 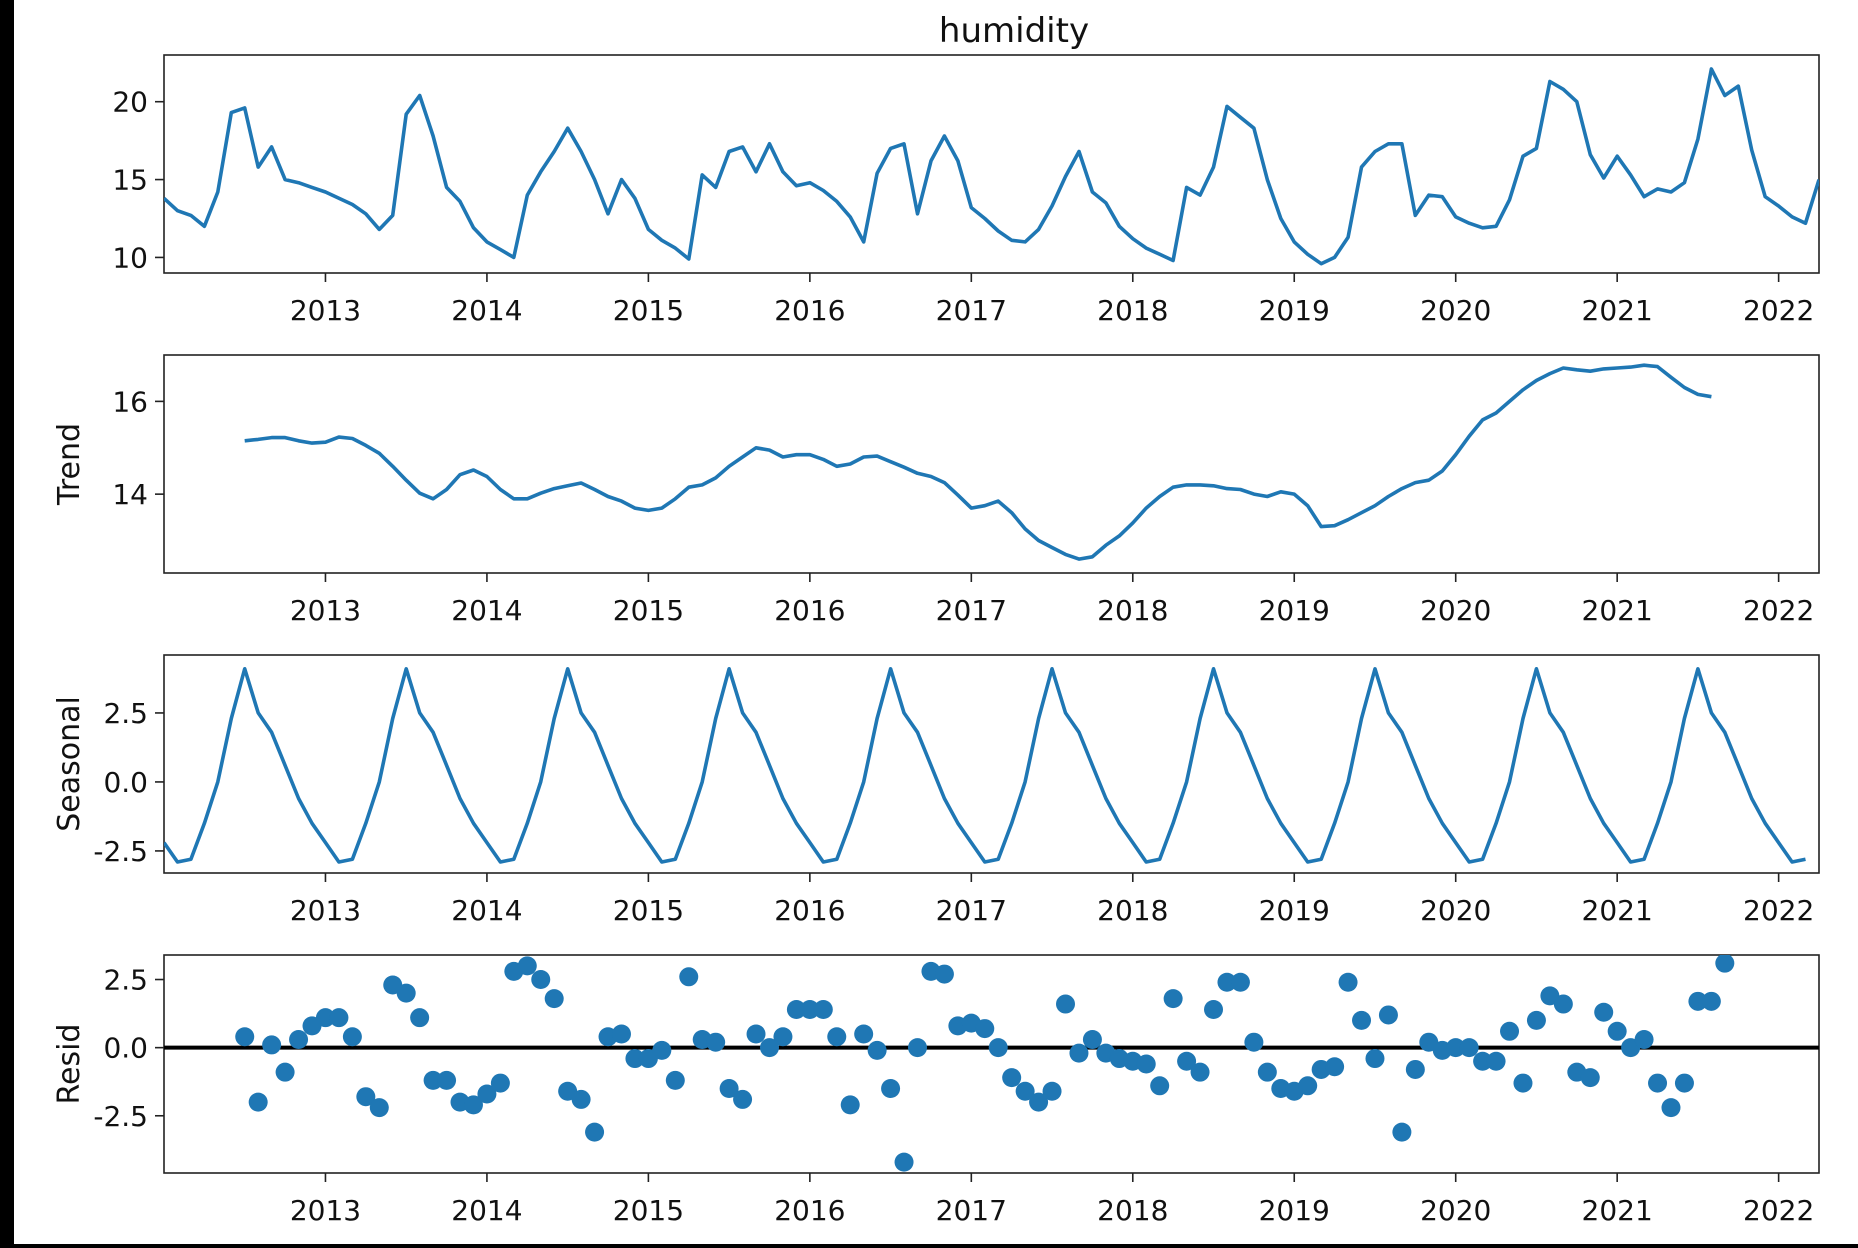 What do you see at coordinates (130, 401) in the screenshot?
I see `y-tick-label: 16` at bounding box center [130, 401].